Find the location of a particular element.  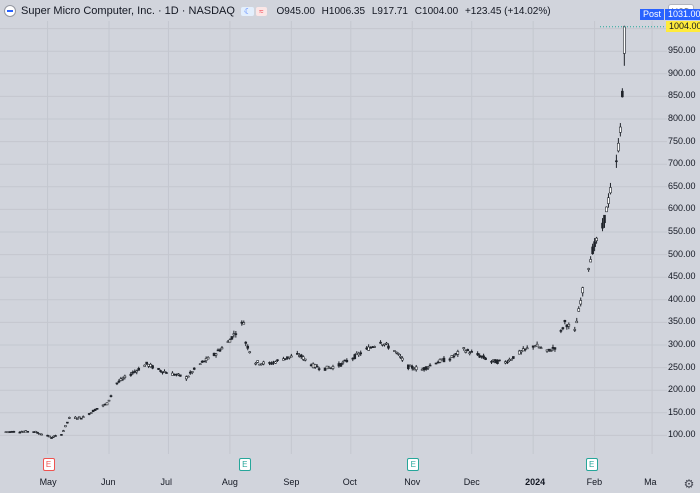

time-axis-label: 2024 is located at coordinates (535, 482).